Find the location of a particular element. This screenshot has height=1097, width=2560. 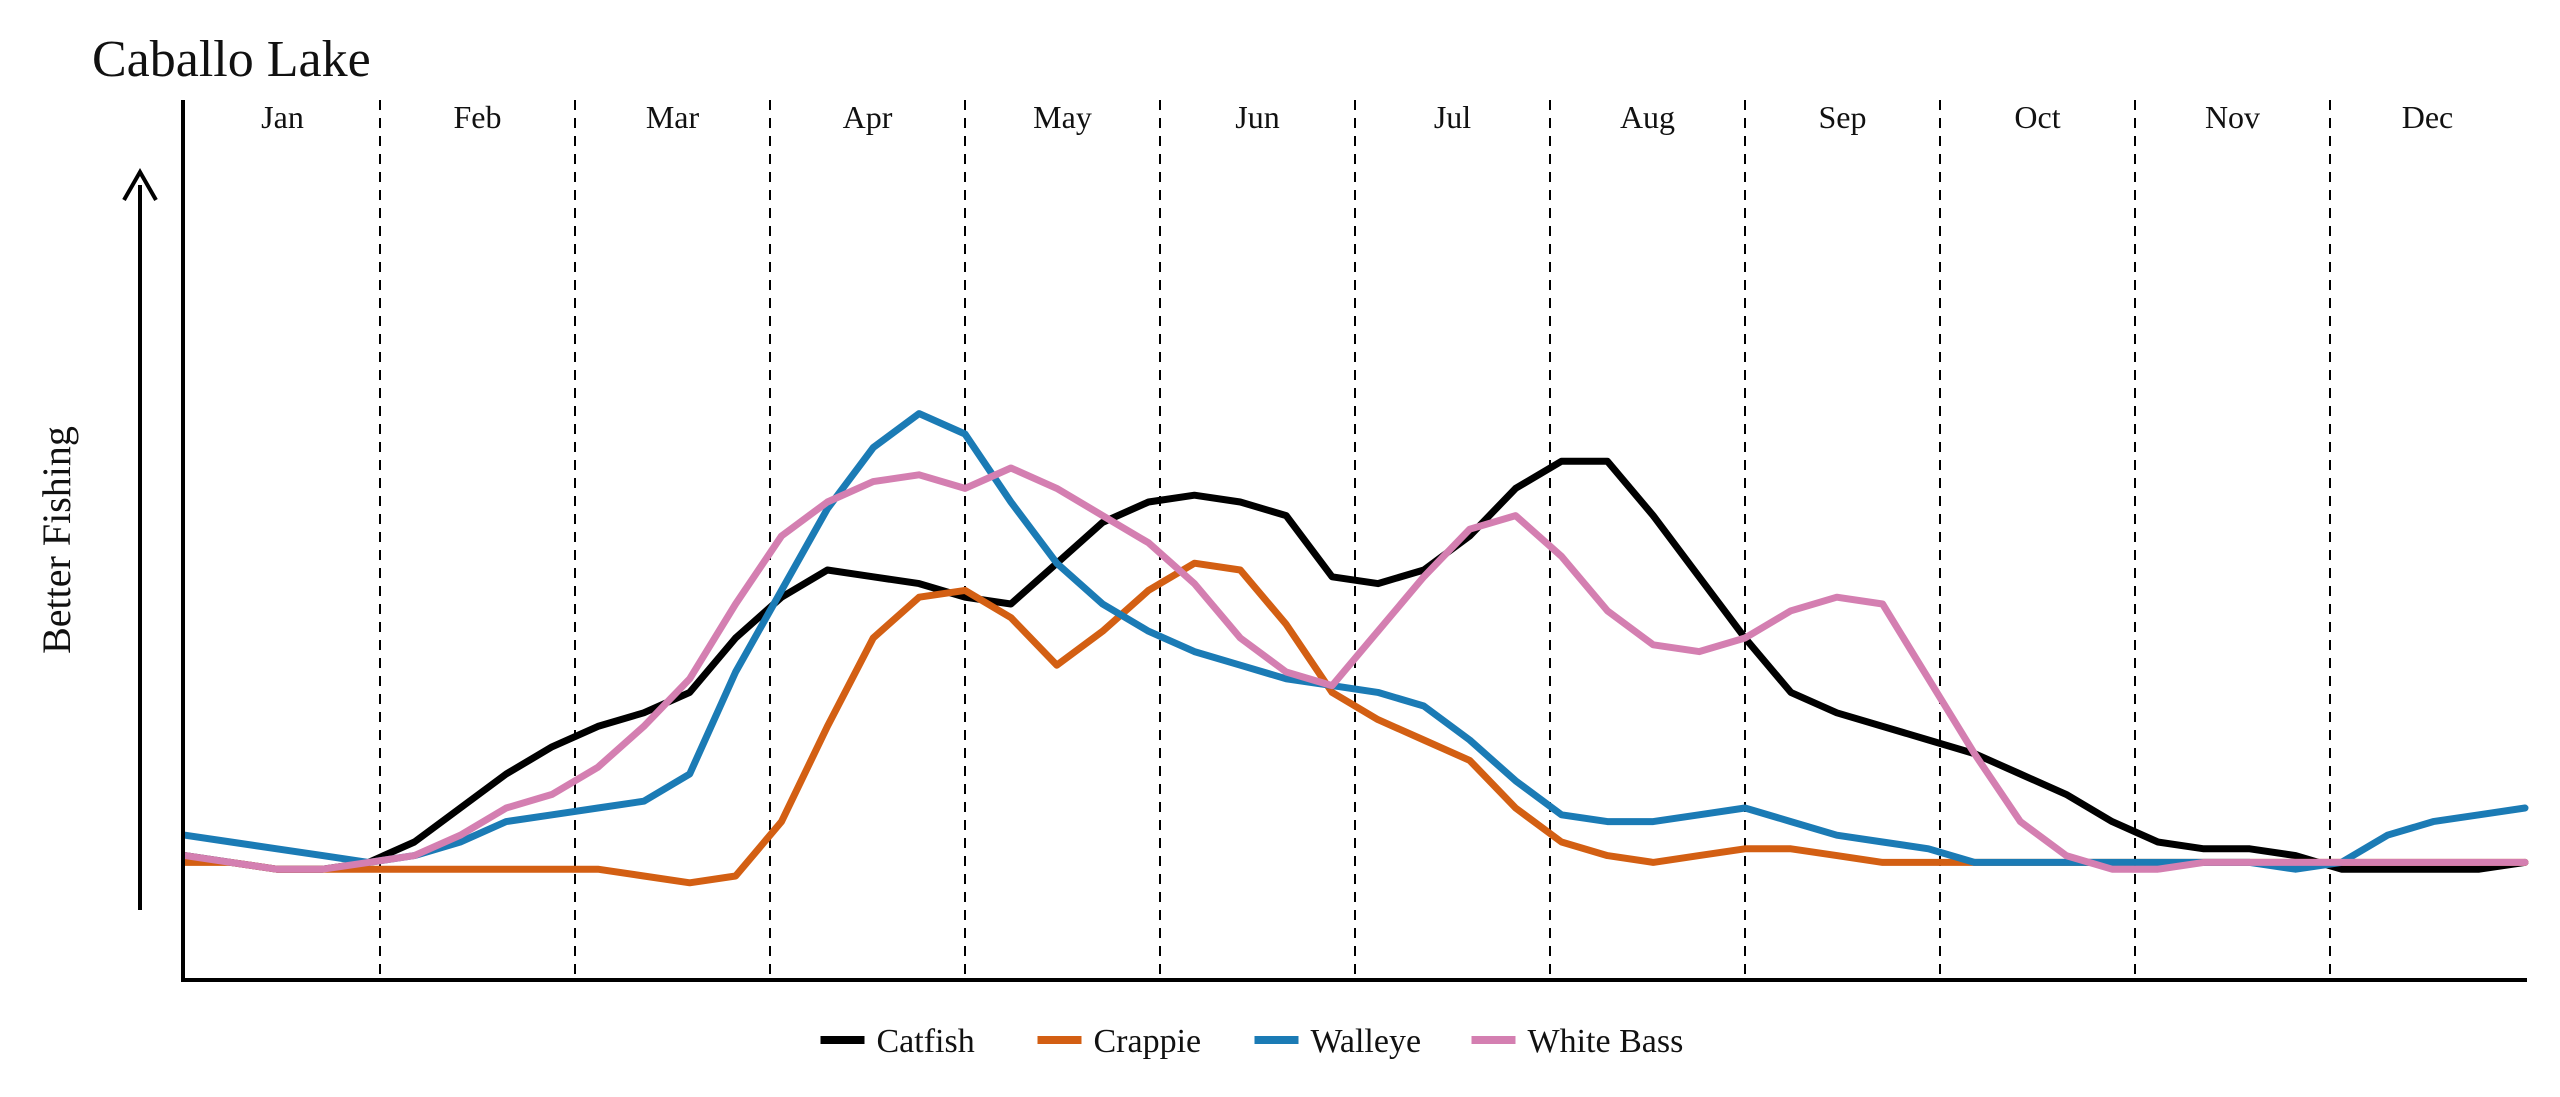

legend-item-walleye: Walleye is located at coordinates (1338, 1041).